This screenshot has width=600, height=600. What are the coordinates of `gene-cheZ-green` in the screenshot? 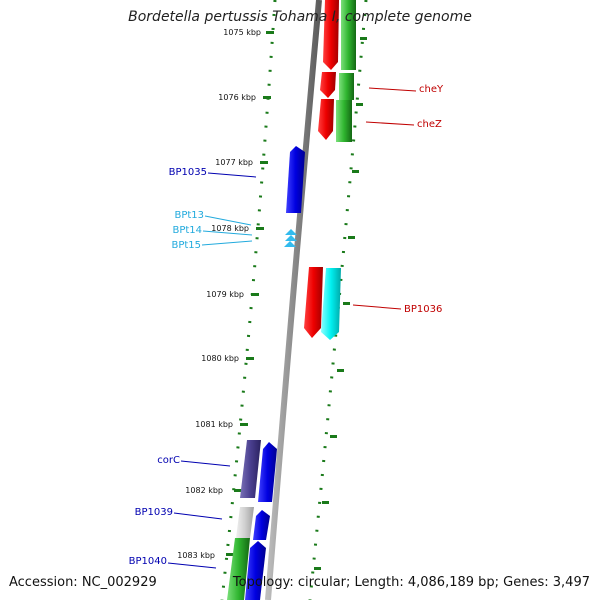 It's located at (344, 121).